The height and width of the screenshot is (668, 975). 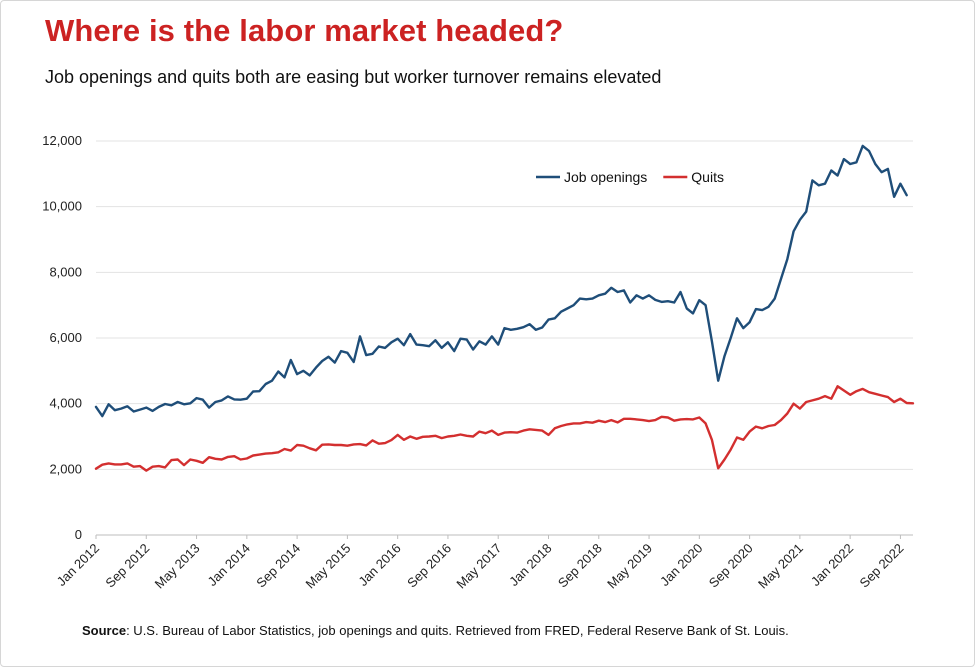 I want to click on x-tick-label: May 2021, so click(x=780, y=566).